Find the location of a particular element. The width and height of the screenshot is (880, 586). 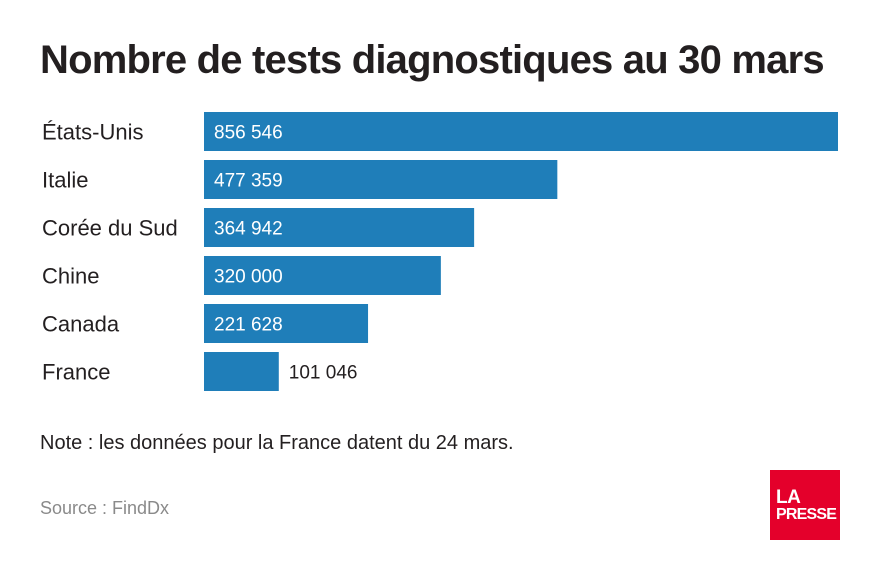

category-label: États-Unis is located at coordinates (92, 132).